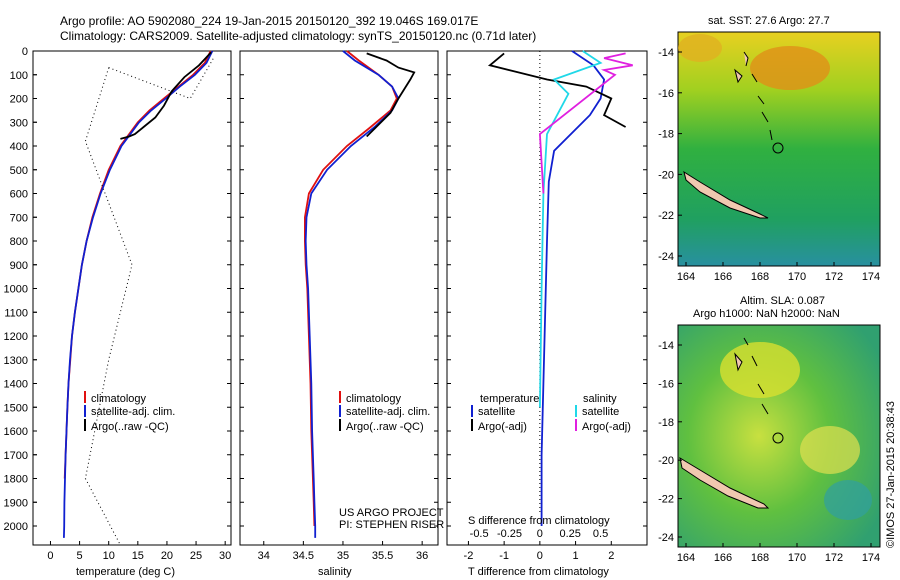 This screenshot has height=580, width=900. What do you see at coordinates (119, 399) in the screenshot?
I see `legend-climatology: climatology` at bounding box center [119, 399].